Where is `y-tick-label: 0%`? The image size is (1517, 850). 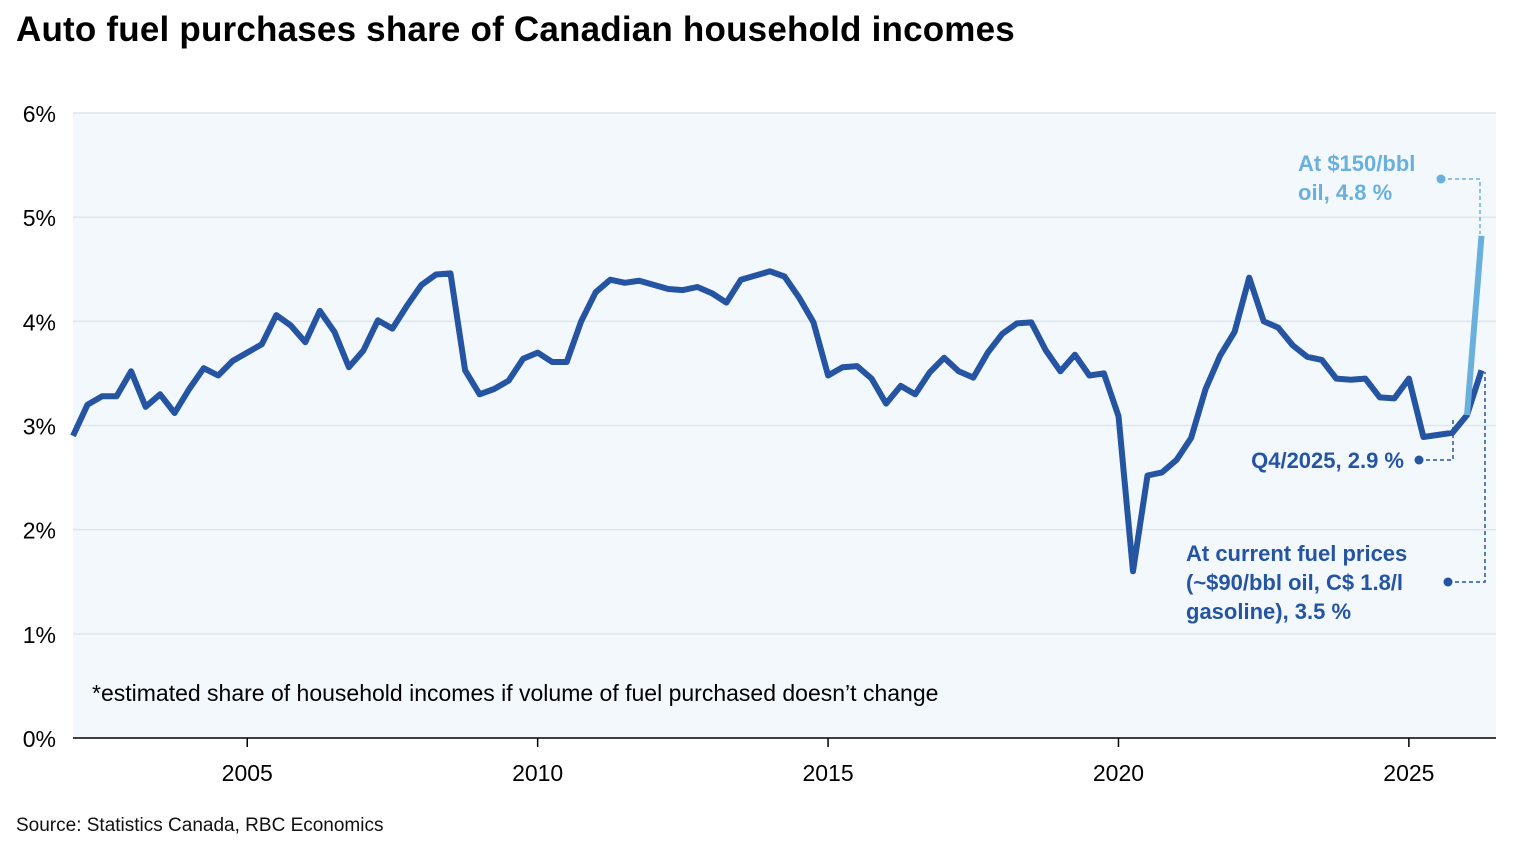
y-tick-label: 0% is located at coordinates (39, 739).